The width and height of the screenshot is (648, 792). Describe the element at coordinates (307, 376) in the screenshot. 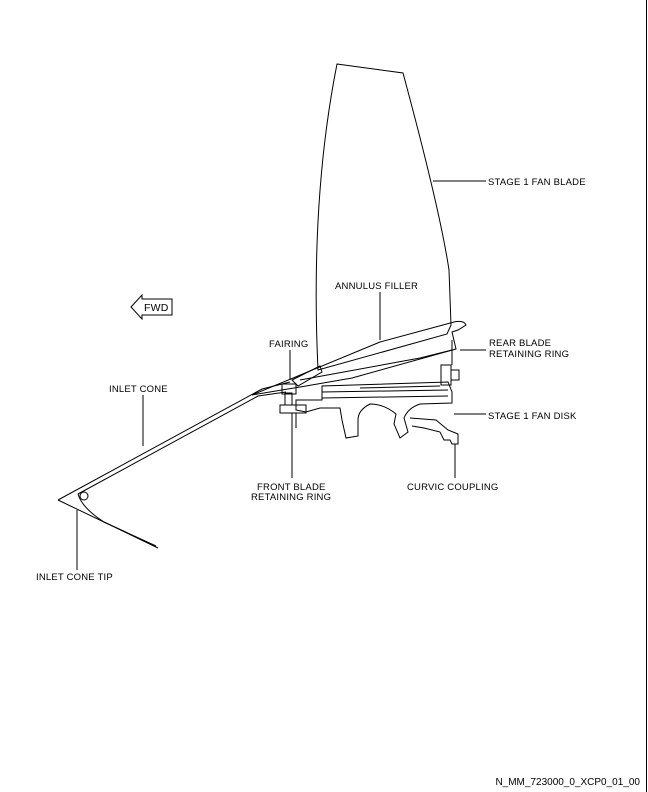

I see `fairing-shape` at that location.